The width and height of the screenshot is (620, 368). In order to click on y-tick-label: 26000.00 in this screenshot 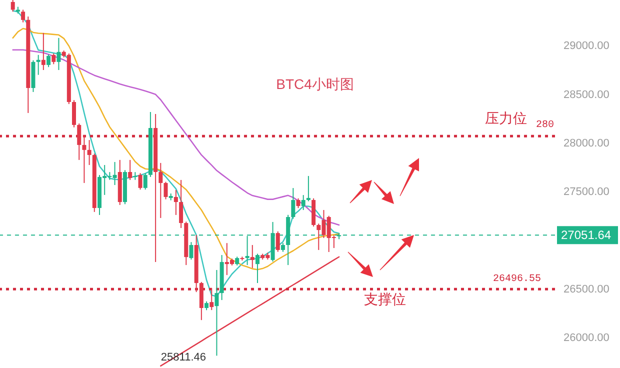, I will do `click(587, 338)`.